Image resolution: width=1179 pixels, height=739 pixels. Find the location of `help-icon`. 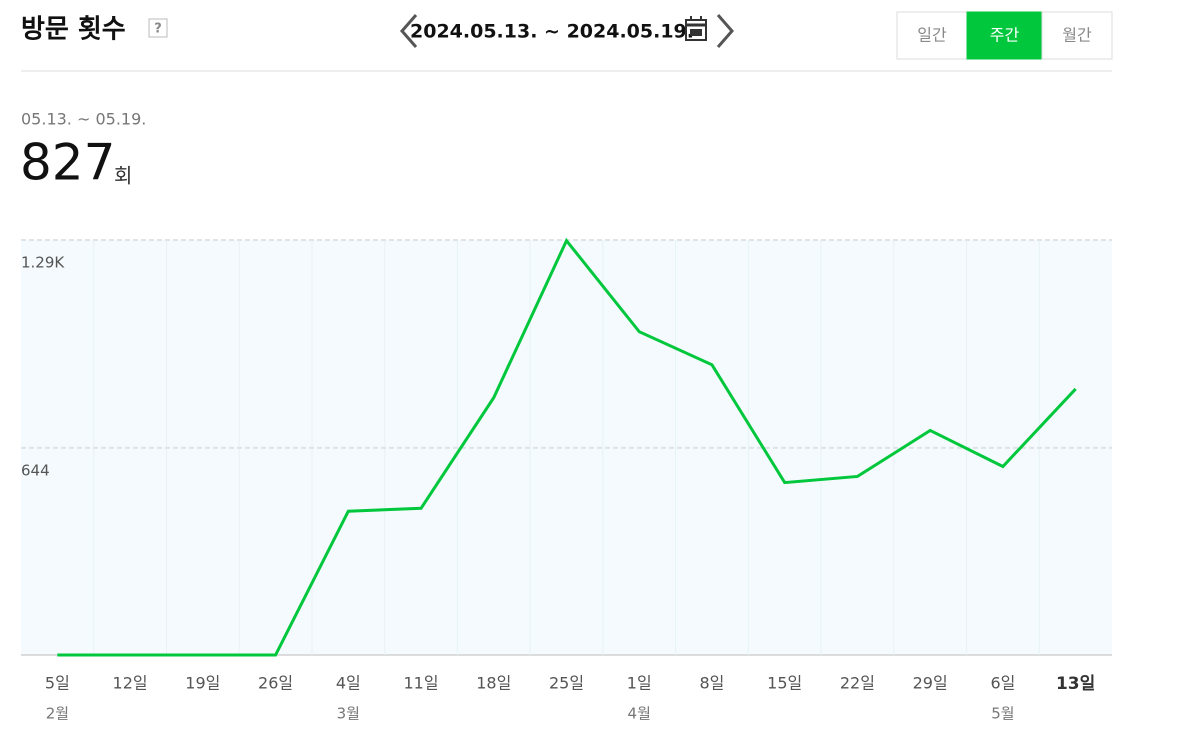

help-icon is located at coordinates (158, 28).